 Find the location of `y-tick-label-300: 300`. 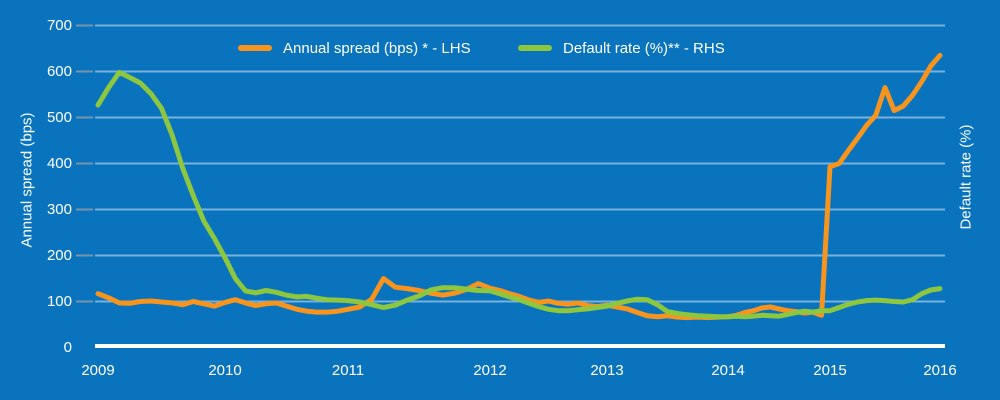

y-tick-label-300: 300 is located at coordinates (59, 209).